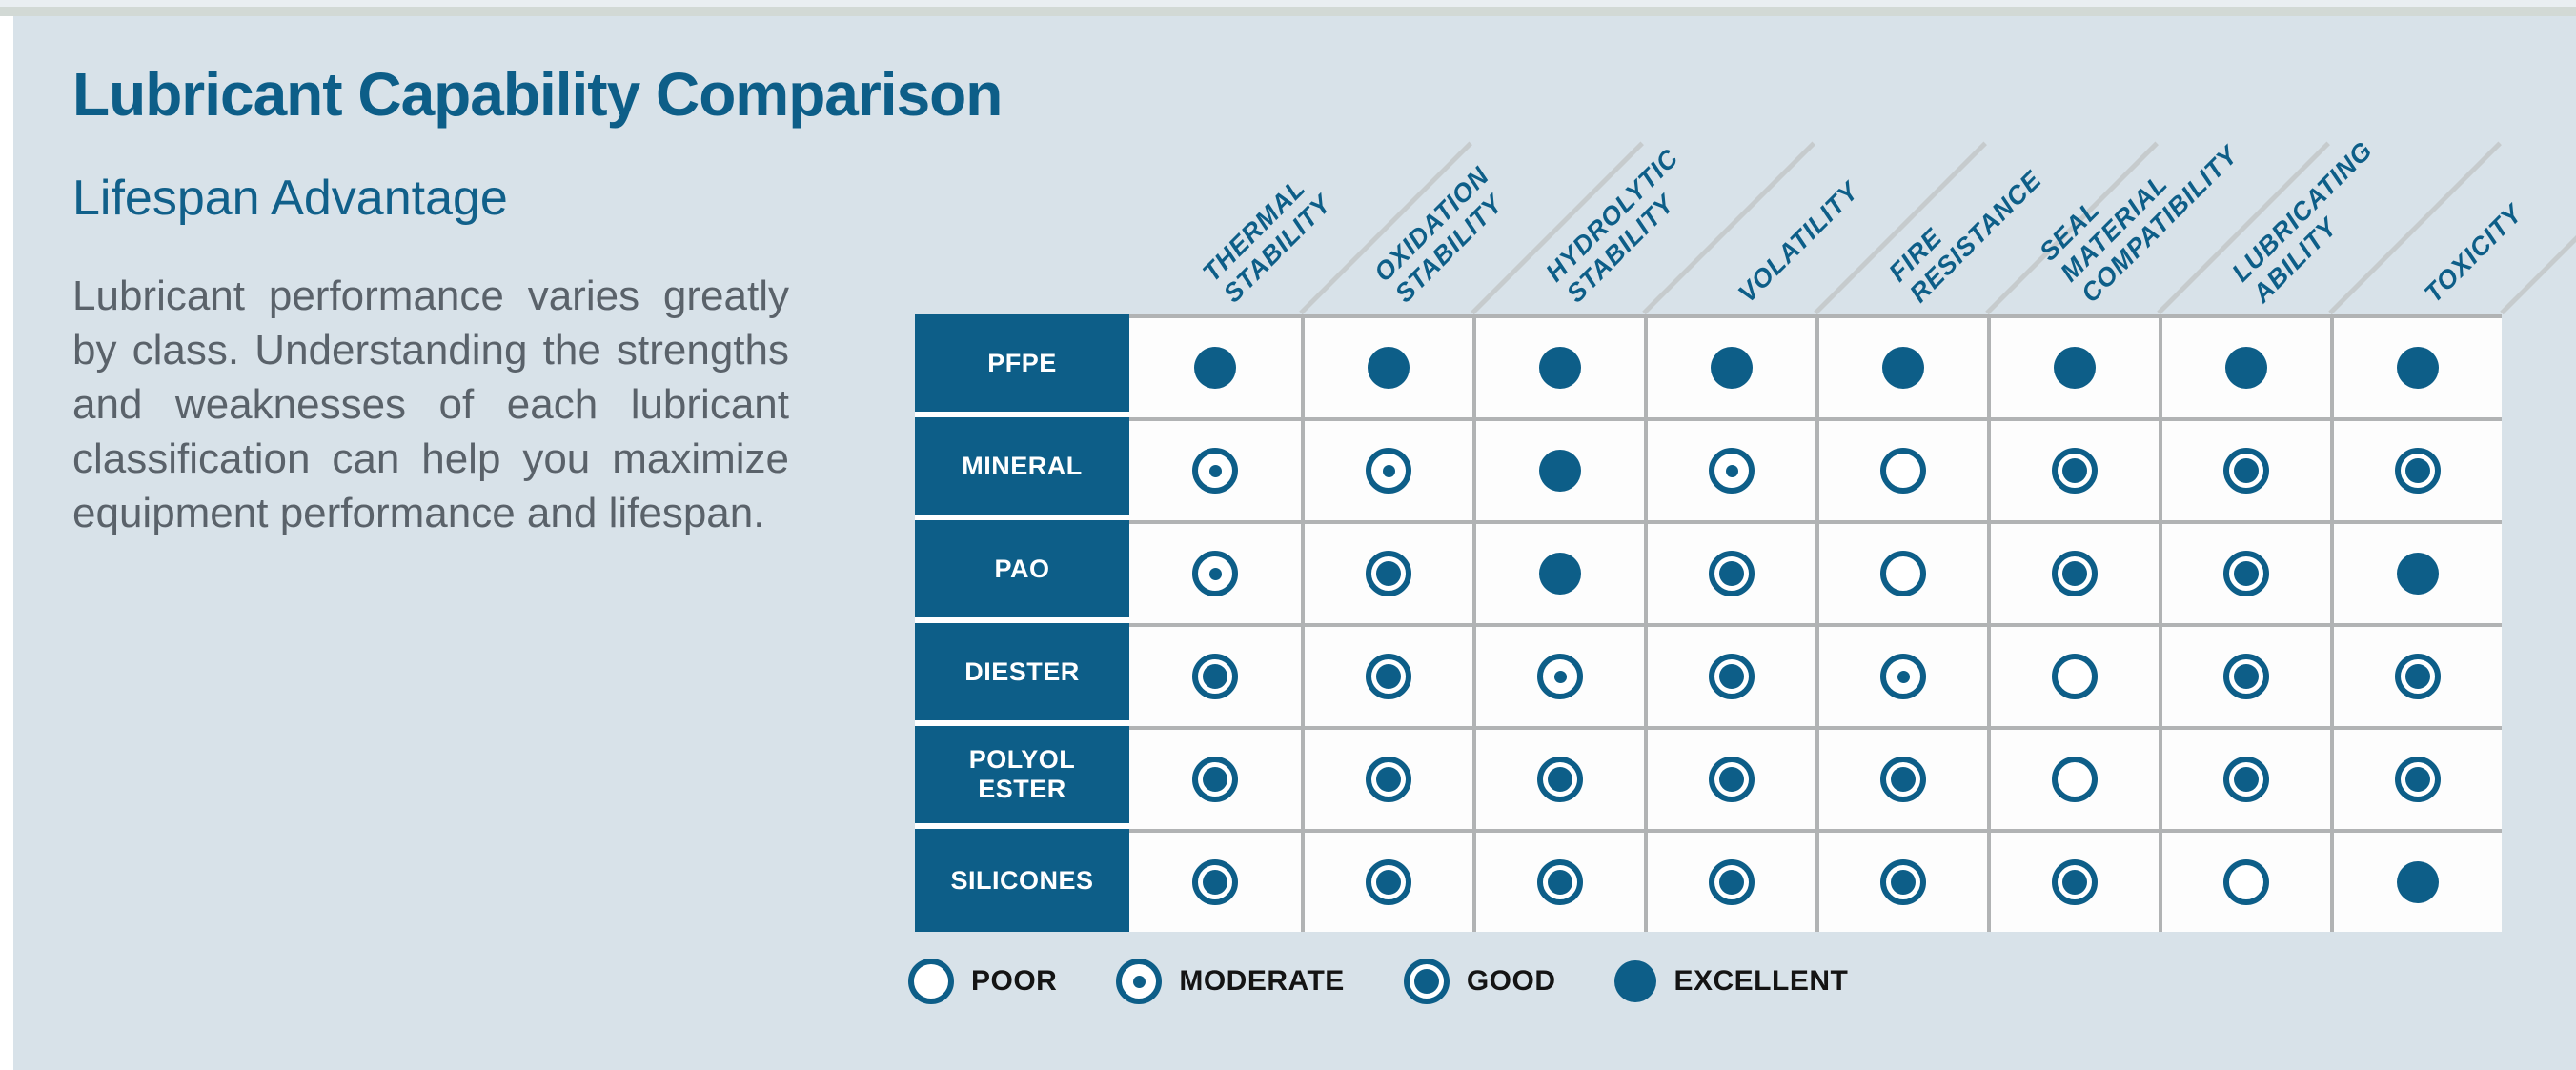  I want to click on rating-cell-mineral-col5, so click(1901, 468).